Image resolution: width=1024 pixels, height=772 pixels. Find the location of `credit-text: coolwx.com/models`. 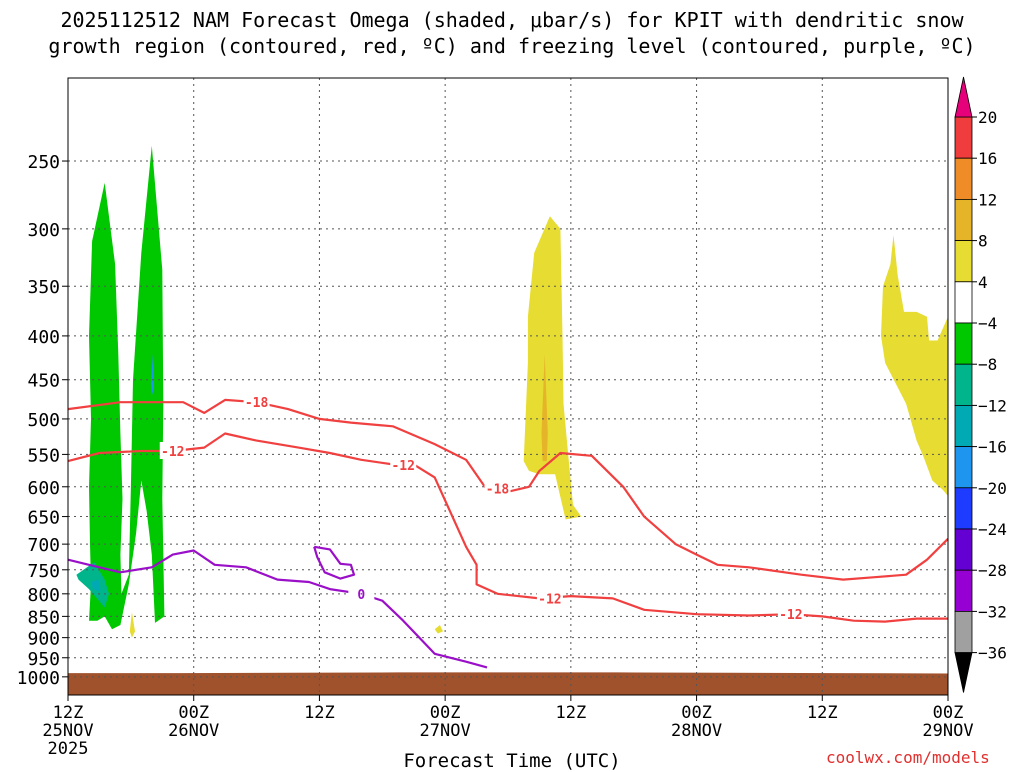

credit-text: coolwx.com/models is located at coordinates (908, 757).